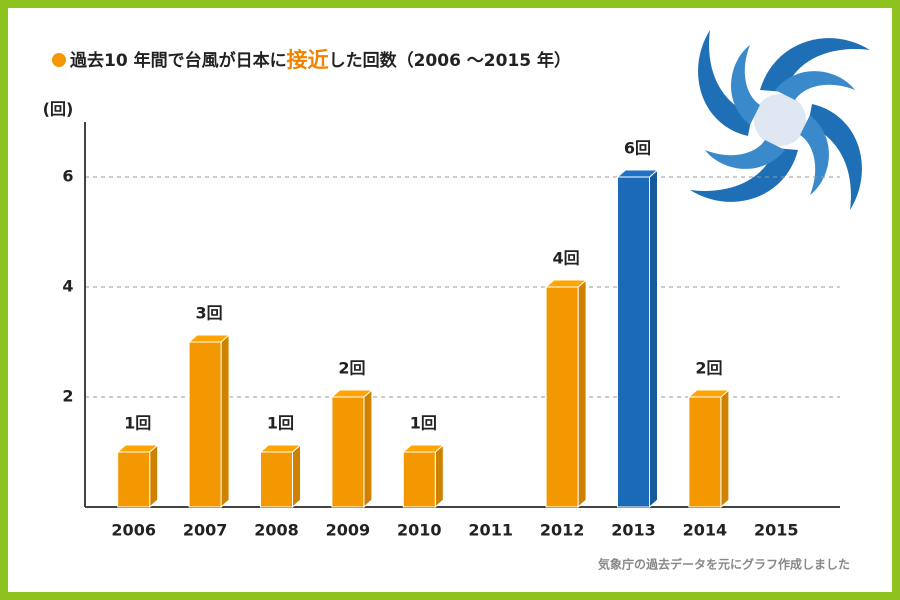 This screenshot has height=600, width=900. I want to click on x-tick-label: 2011, so click(490, 530).